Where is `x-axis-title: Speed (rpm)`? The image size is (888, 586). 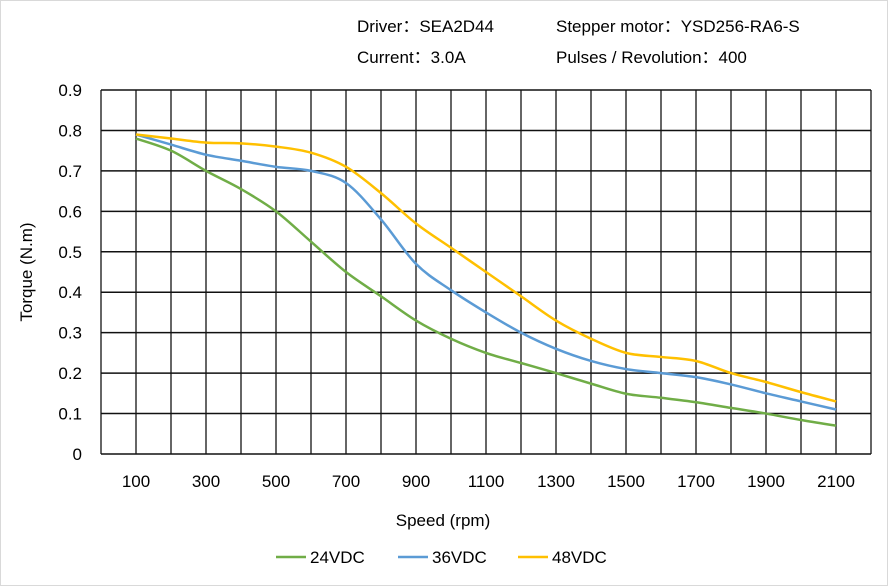 x-axis-title: Speed (rpm) is located at coordinates (443, 520).